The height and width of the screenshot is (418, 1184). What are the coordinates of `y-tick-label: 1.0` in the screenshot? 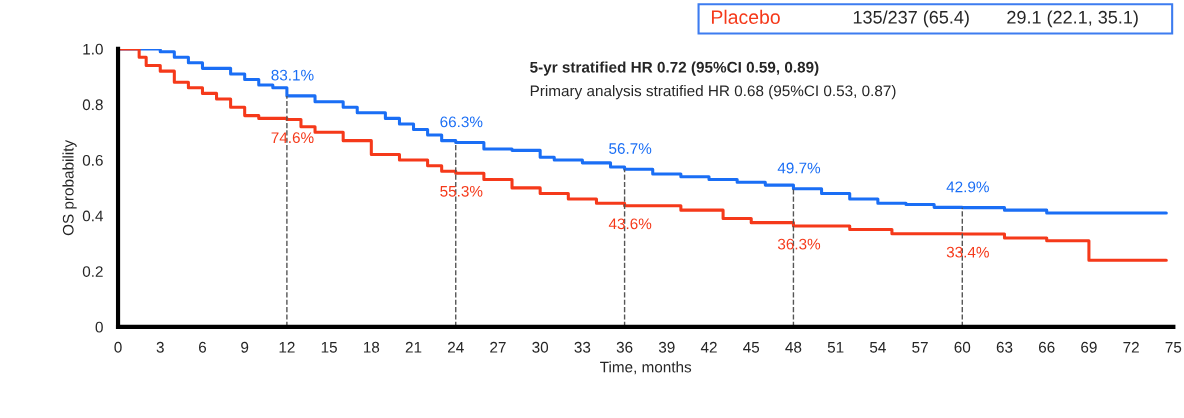 It's located at (93, 49).